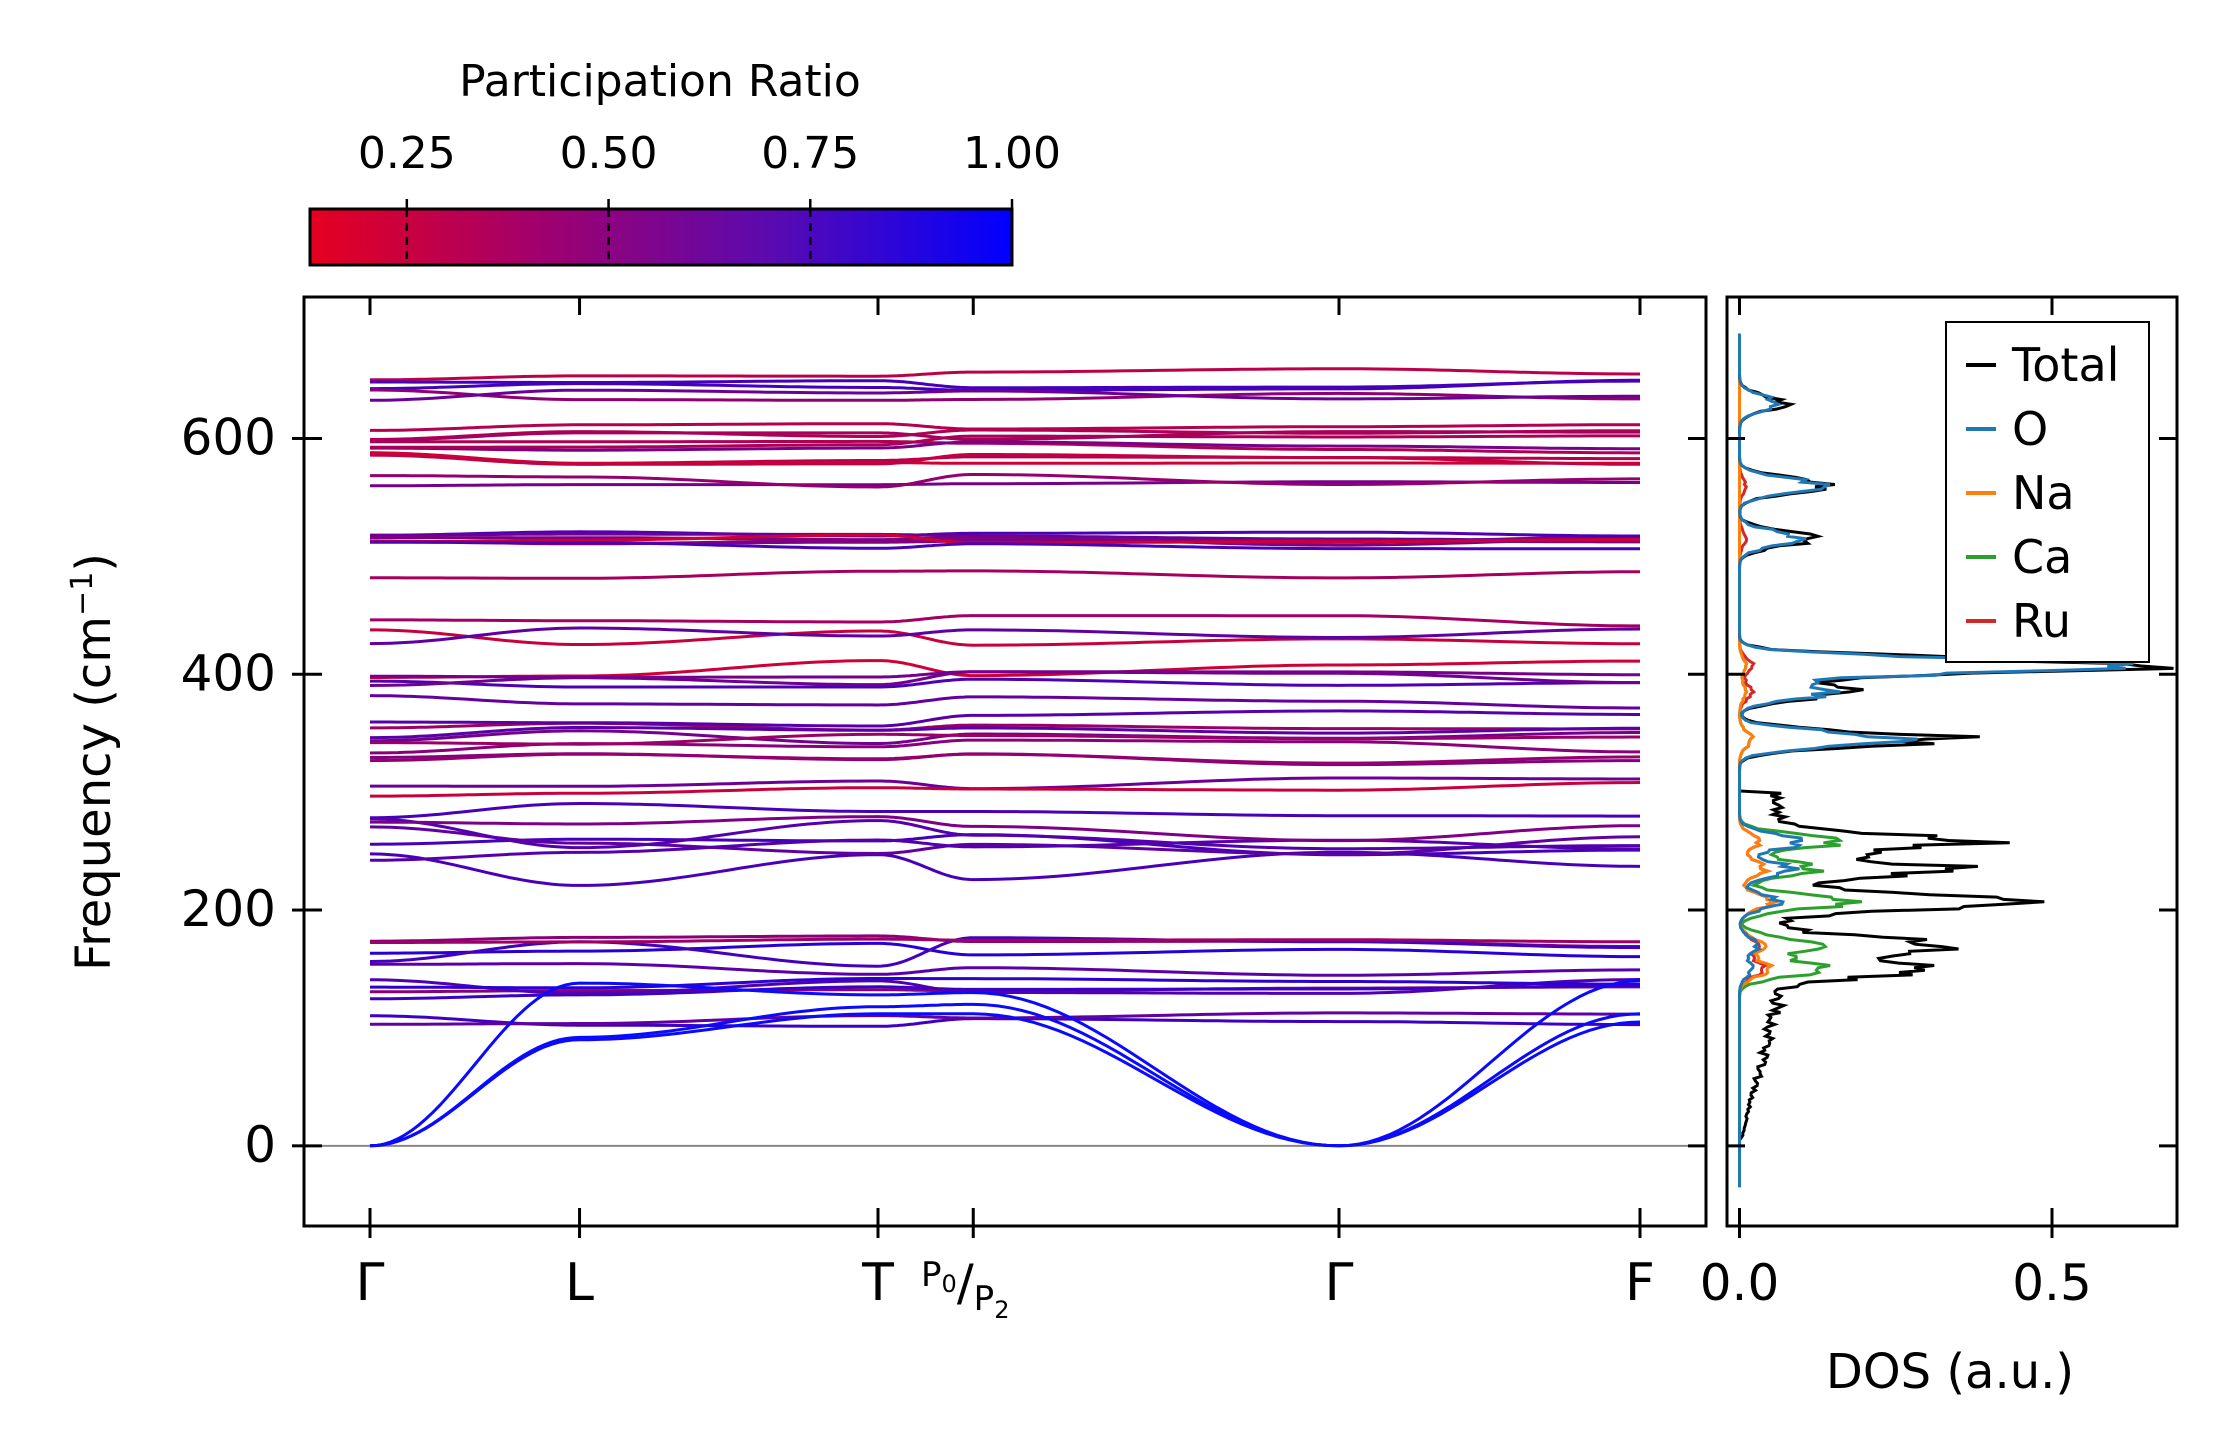 Image resolution: width=2222 pixels, height=1455 pixels. I want to click on legend-label: Na, so click(2043, 493).